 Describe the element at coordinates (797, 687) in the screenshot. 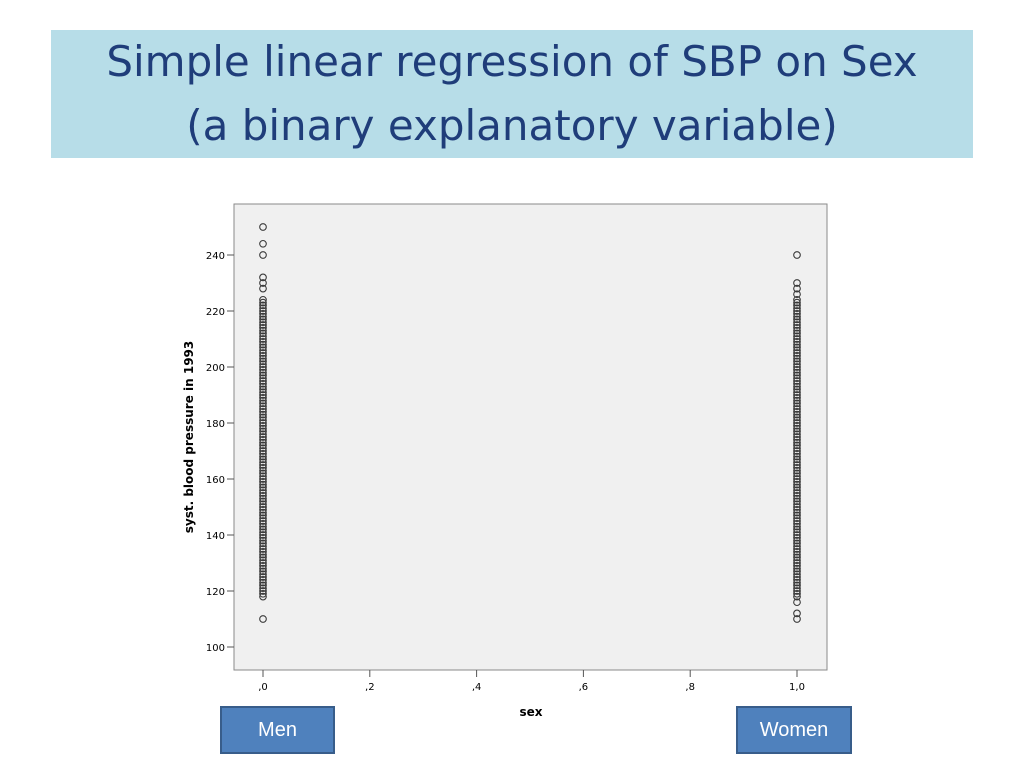

I see `x-tick-label: 1,0` at that location.